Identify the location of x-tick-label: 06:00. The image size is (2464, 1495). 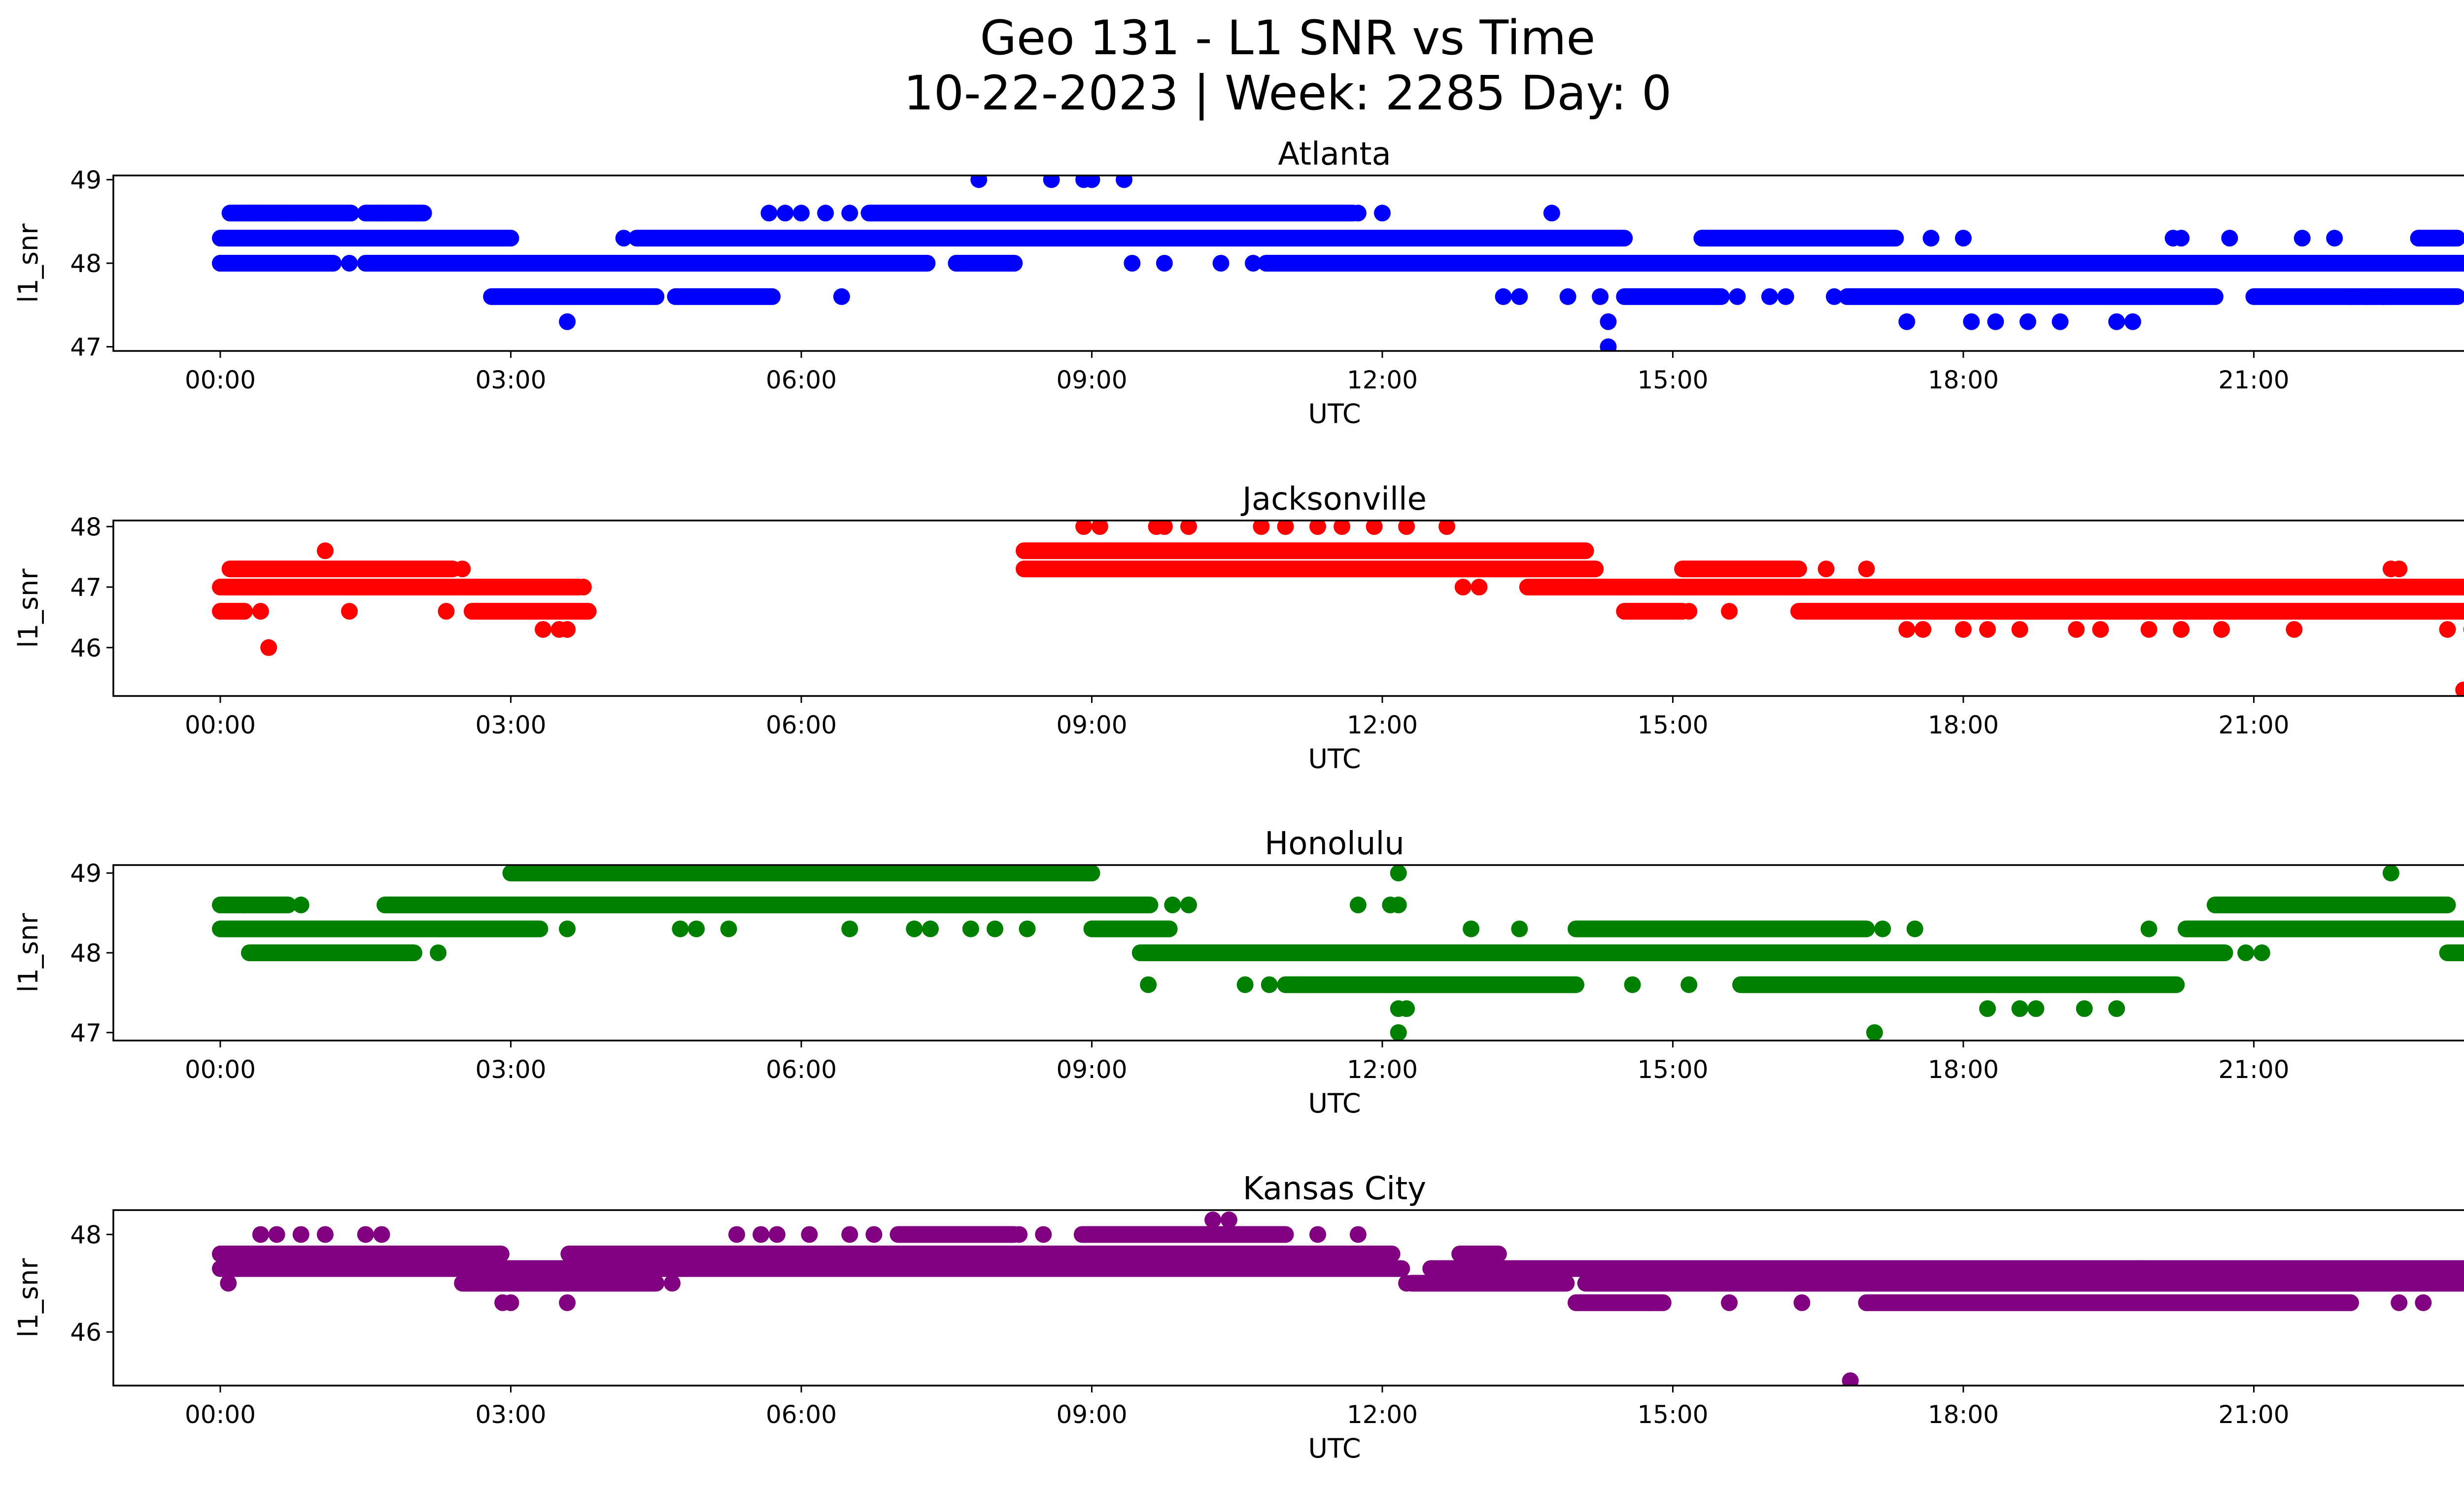
(801, 725).